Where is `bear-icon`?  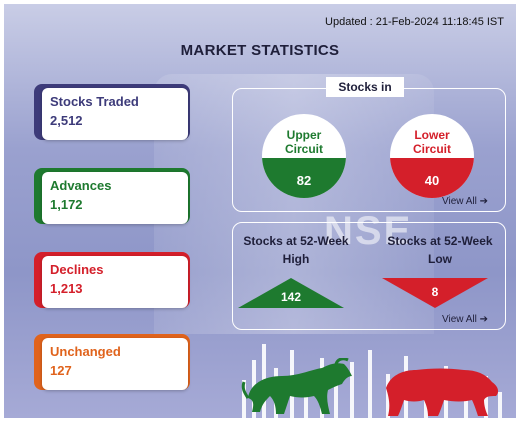
bear-icon is located at coordinates (442, 392).